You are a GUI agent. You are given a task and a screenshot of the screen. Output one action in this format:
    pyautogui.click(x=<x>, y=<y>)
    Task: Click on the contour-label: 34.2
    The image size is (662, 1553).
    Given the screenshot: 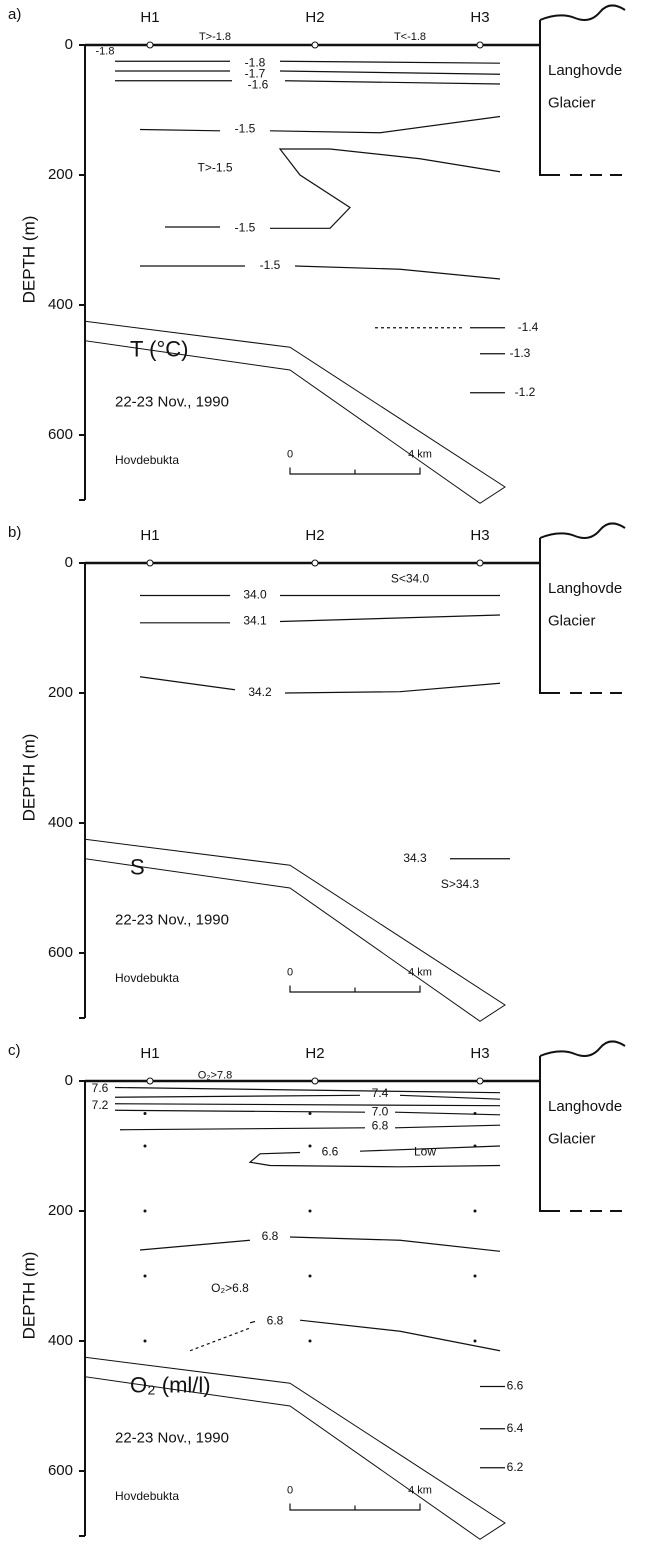 What is the action you would take?
    pyautogui.click(x=260, y=692)
    